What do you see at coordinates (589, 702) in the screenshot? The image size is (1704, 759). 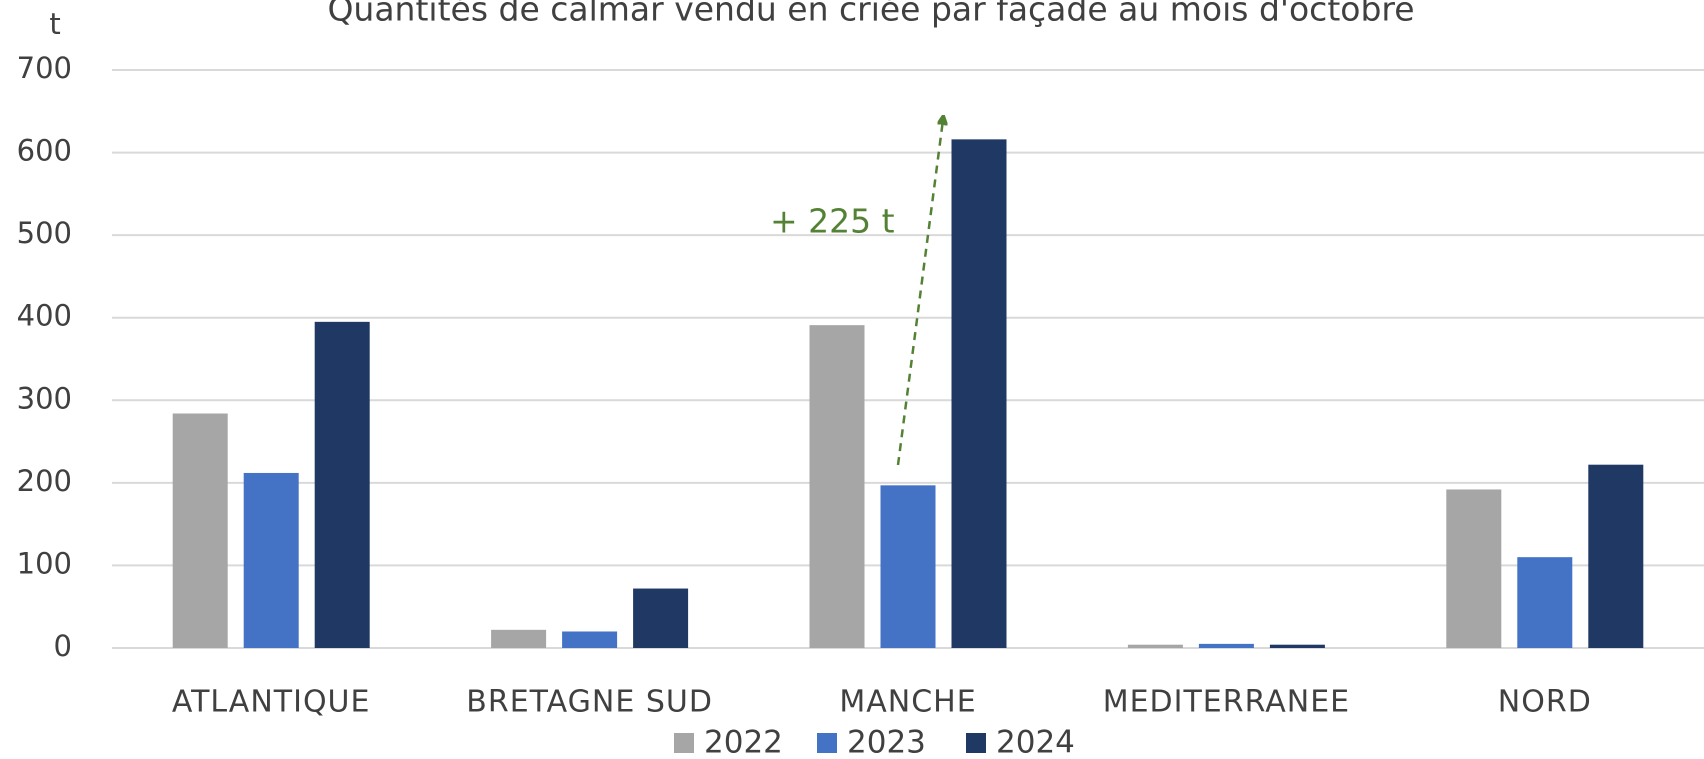 I see `x-tick-label: BRETAGNE SUD` at bounding box center [589, 702].